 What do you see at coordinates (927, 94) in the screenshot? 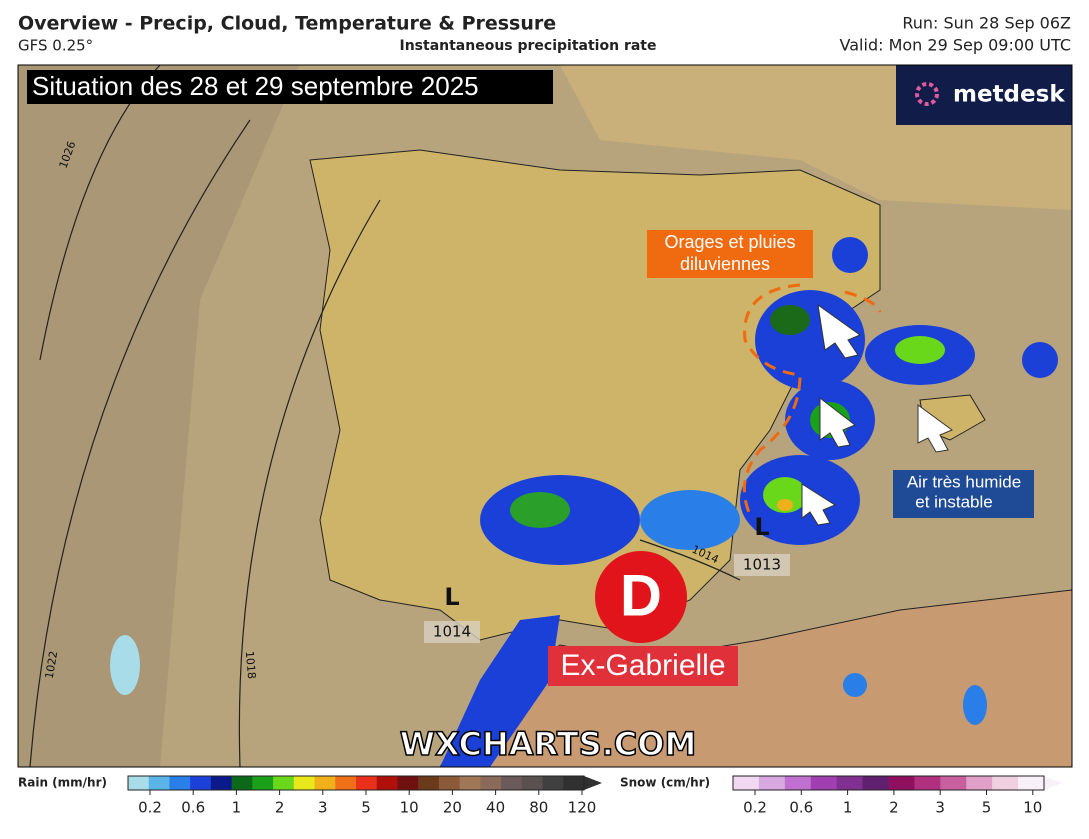
I see `brand-logo` at bounding box center [927, 94].